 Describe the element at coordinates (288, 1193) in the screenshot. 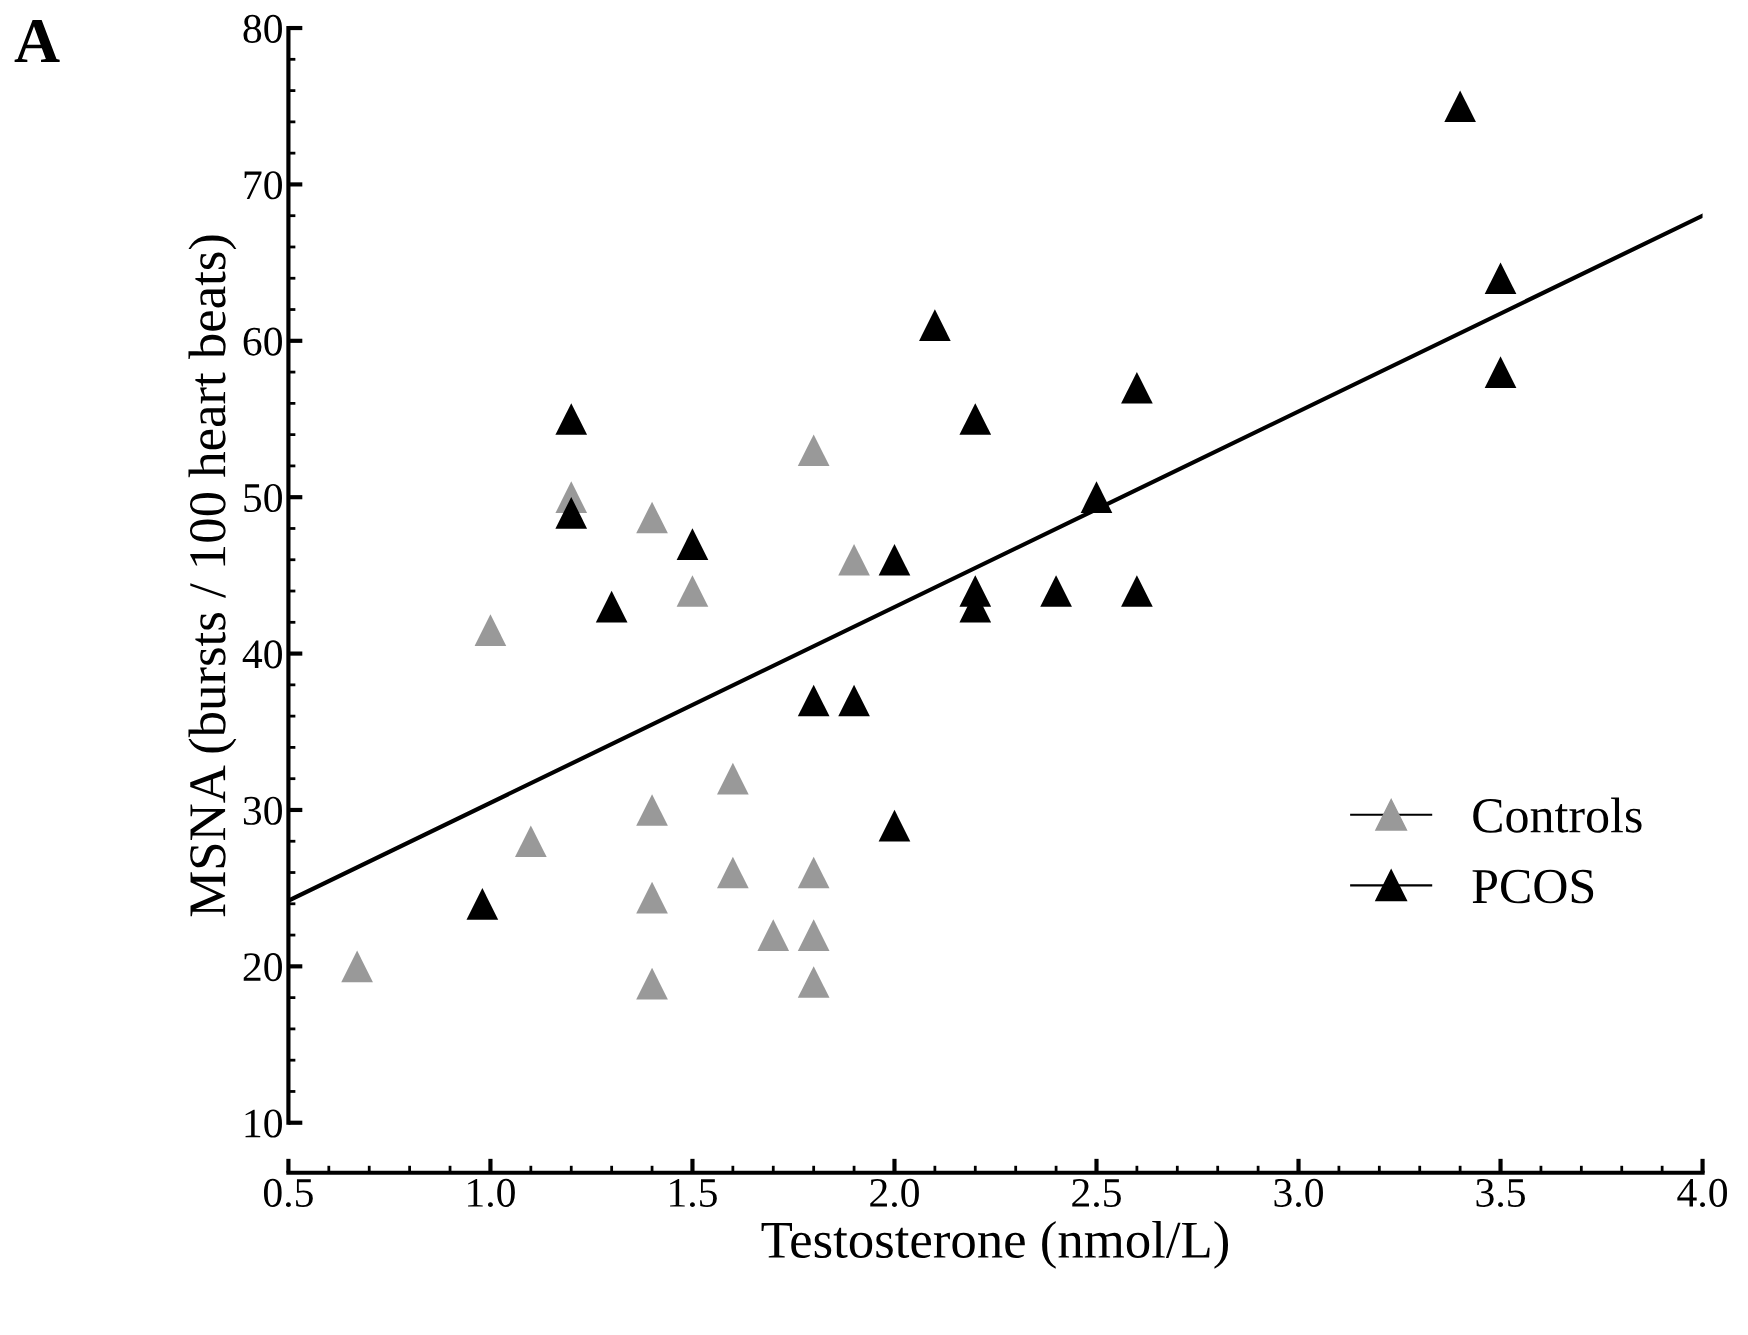

I see `x-tick-label: 0.5` at that location.